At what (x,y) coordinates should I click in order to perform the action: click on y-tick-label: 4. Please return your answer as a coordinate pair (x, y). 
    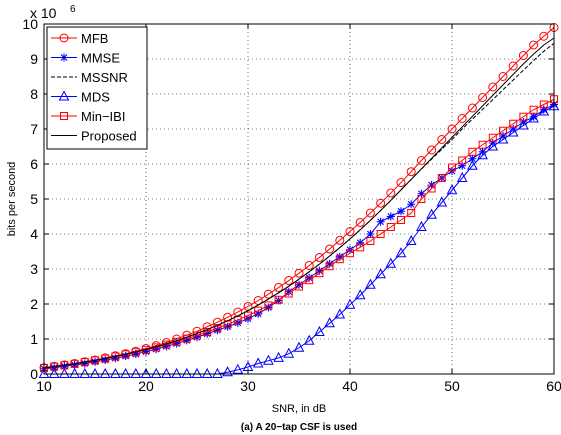
    Looking at the image, I should click on (34, 234).